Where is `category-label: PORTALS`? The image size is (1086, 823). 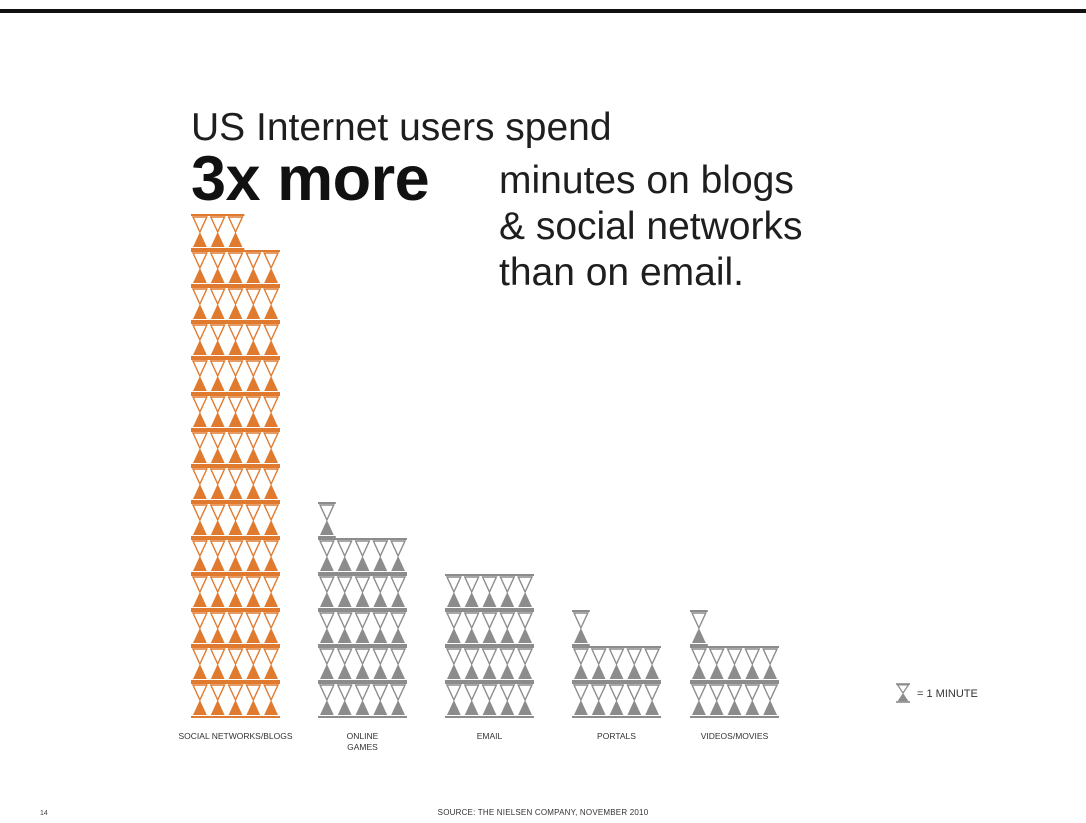 category-label: PORTALS is located at coordinates (616, 736).